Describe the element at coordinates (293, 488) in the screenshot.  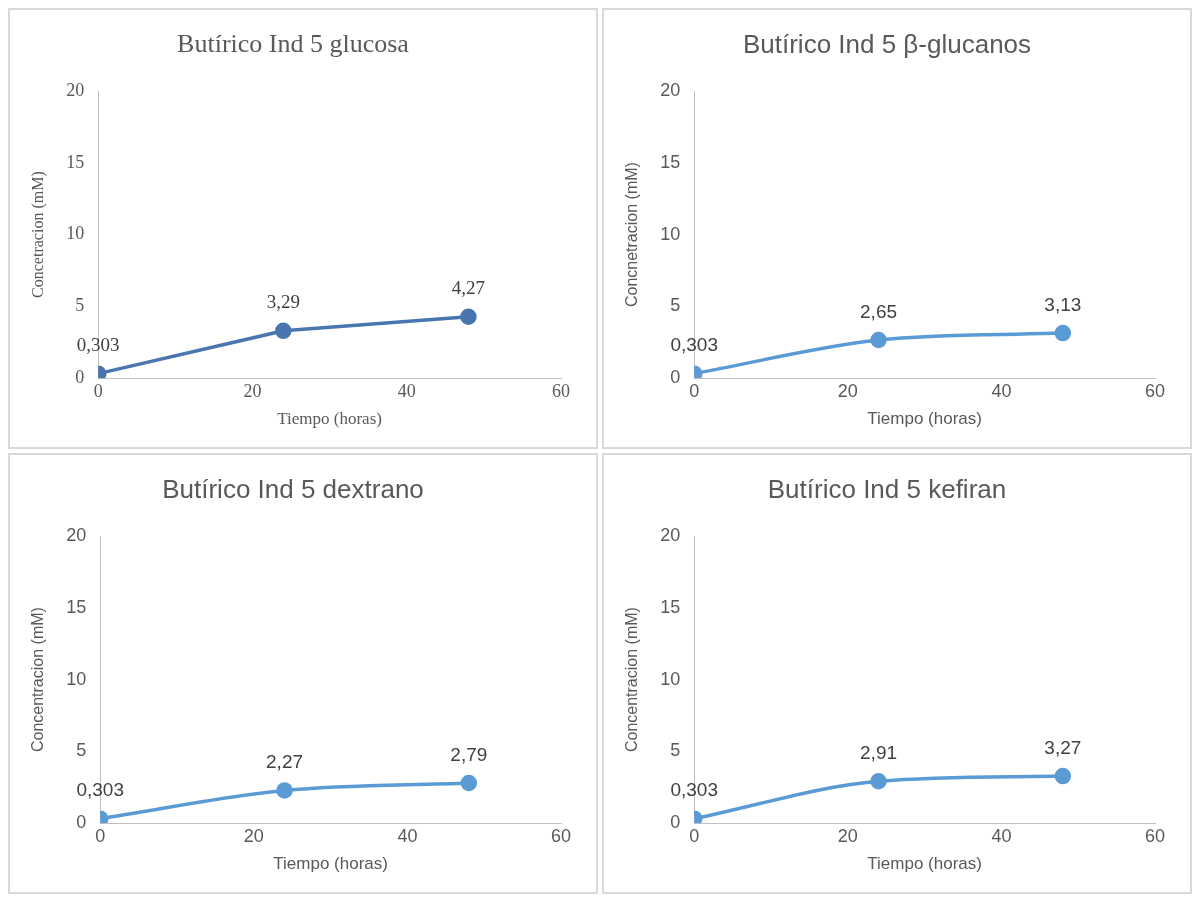
I see `chart-title: Butírico Ind 5 dextrano` at that location.